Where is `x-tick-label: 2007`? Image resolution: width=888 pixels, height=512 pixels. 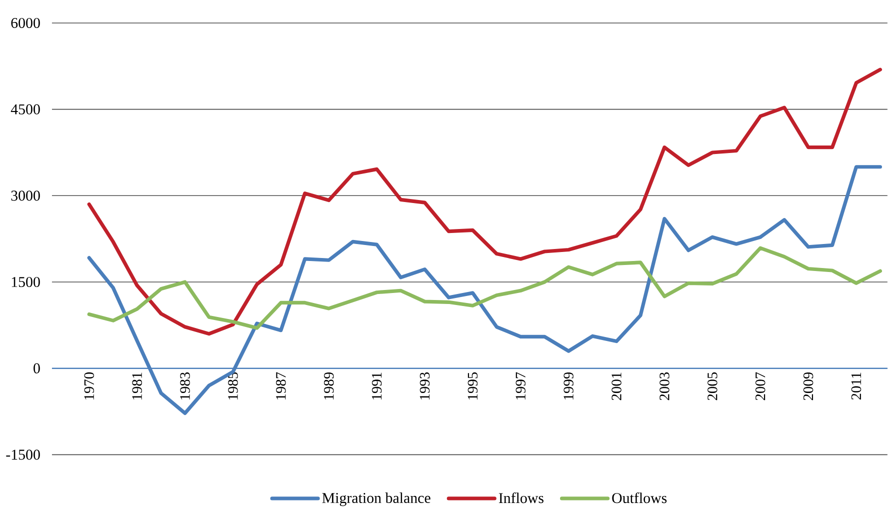 x-tick-label: 2007 is located at coordinates (760, 386).